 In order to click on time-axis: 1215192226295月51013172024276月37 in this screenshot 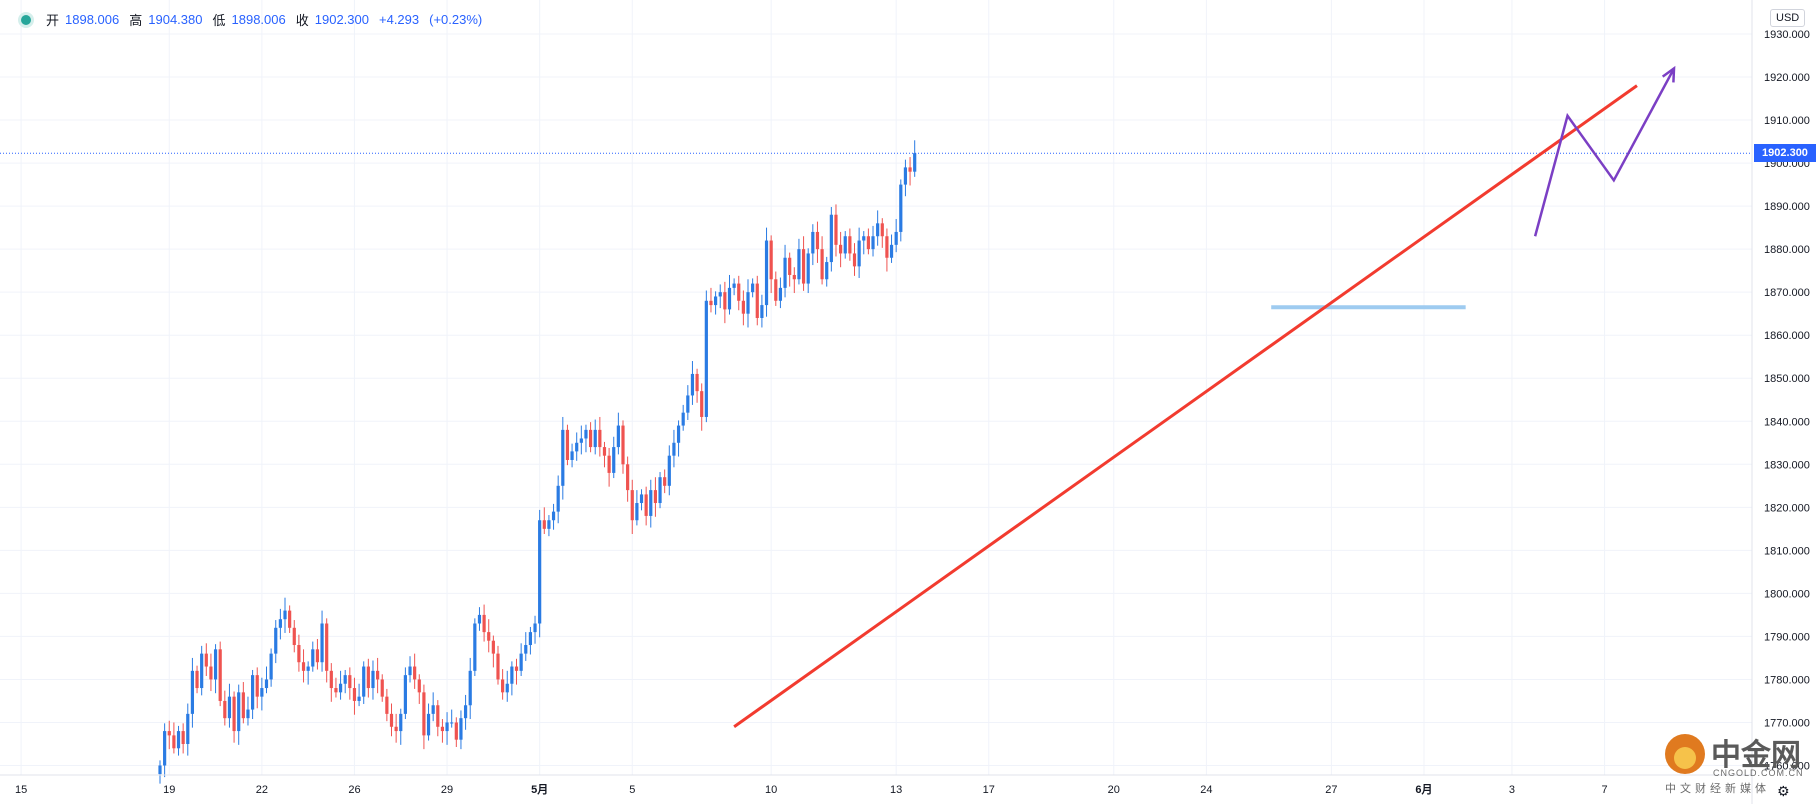, I will do `click(811, 789)`.